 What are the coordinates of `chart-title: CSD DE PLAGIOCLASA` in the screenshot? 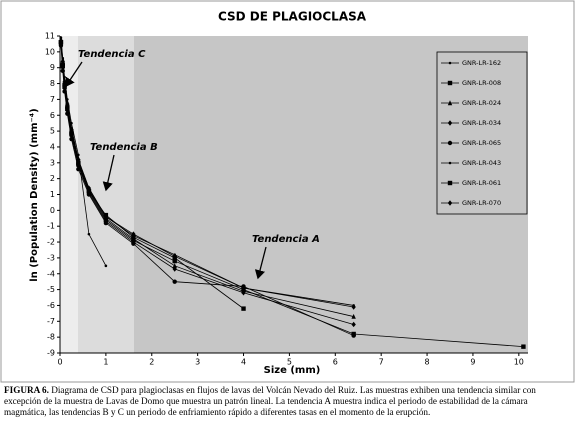 It's located at (292, 17).